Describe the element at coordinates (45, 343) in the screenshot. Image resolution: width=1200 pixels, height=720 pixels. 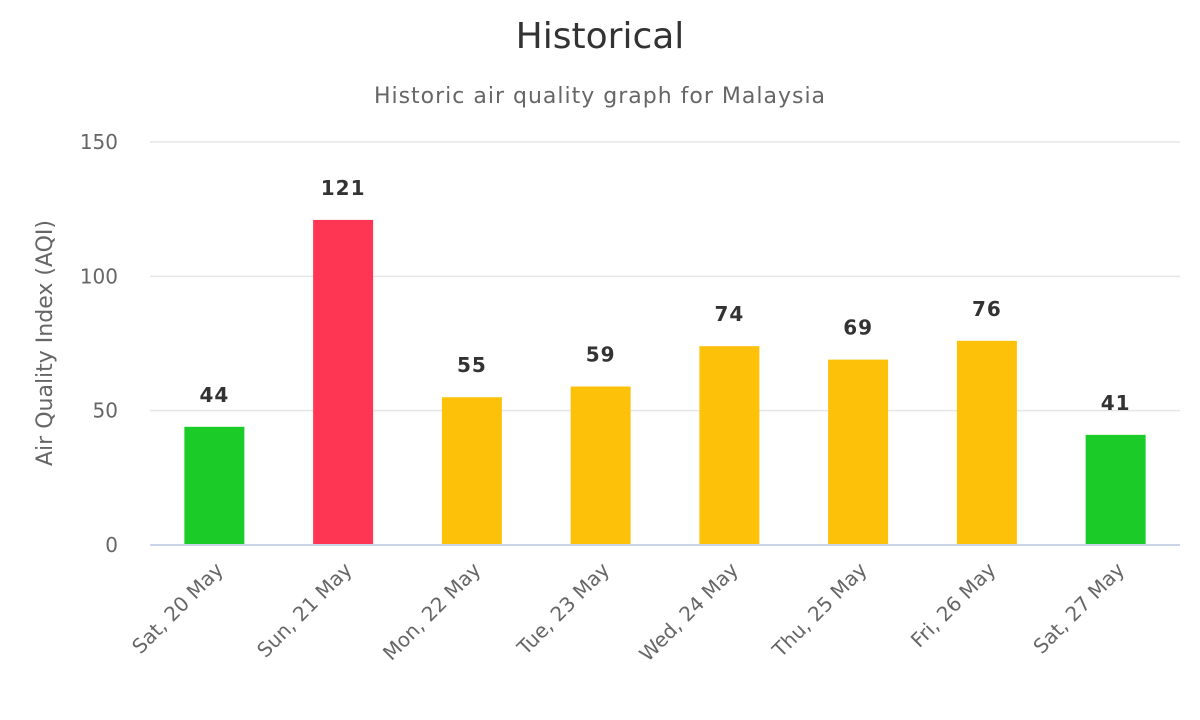
I see `y-axis-title: Air Quality Index (AQI)` at that location.